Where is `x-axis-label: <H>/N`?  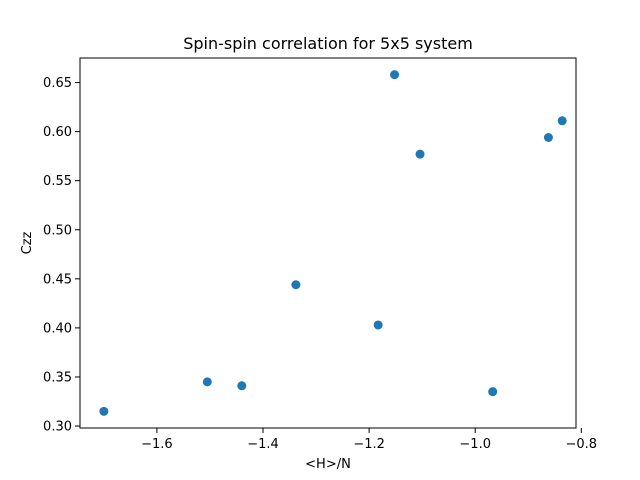 x-axis-label: <H>/N is located at coordinates (328, 464).